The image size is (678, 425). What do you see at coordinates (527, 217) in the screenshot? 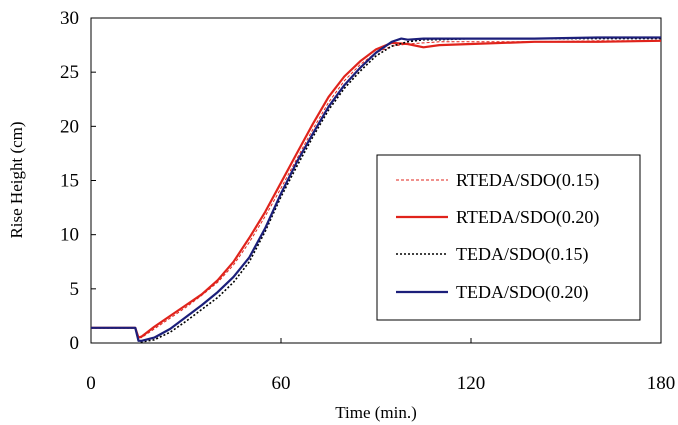
I see `legend-label: RTEDA/SDO(0.20)` at bounding box center [527, 217].